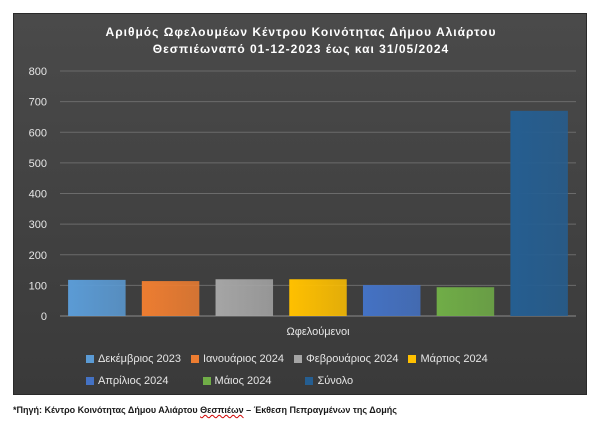 This screenshot has width=592, height=427. What do you see at coordinates (454, 359) in the screenshot?
I see `legend-label: Μάρτιος 2024` at bounding box center [454, 359].